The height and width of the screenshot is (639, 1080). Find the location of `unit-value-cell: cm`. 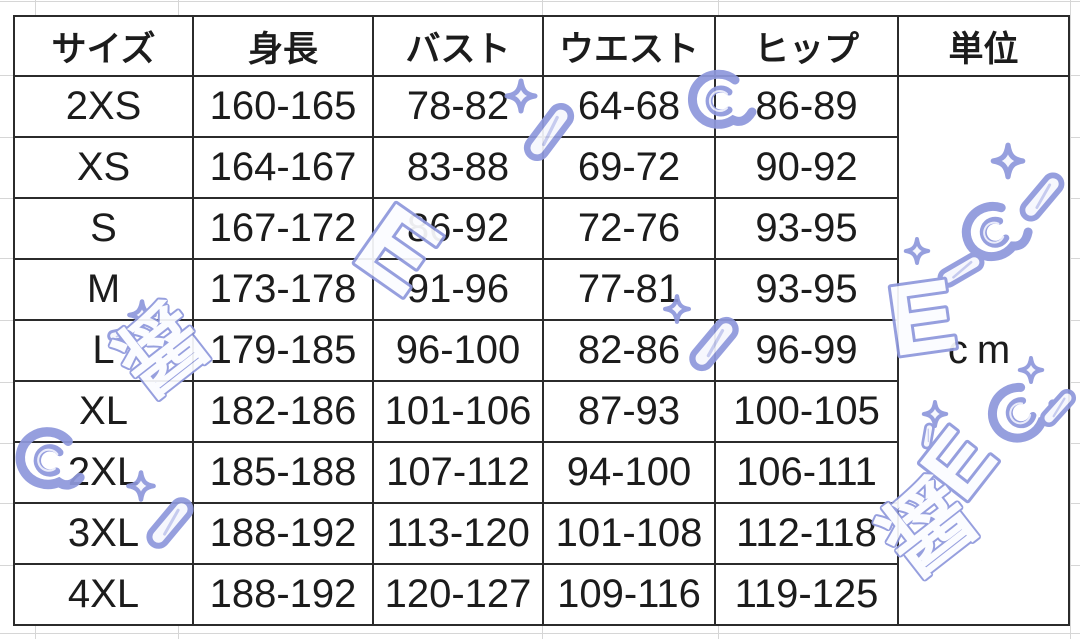

unit-value-cell: cm is located at coordinates (983, 350).